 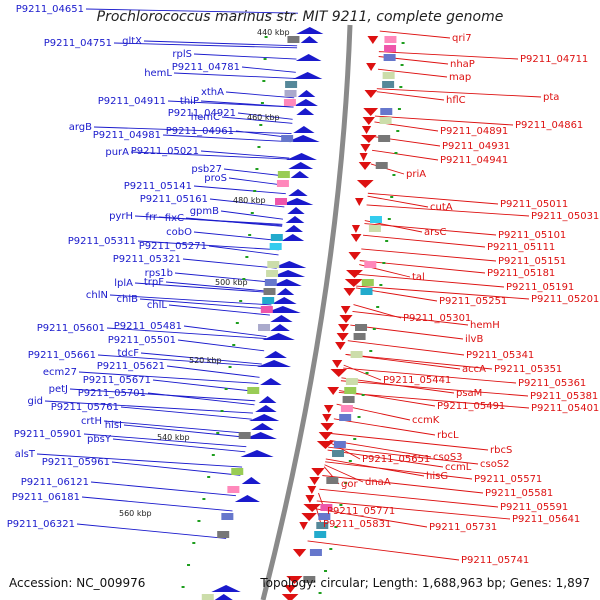 I want to click on gene-label: crtH, so click(x=91, y=421).